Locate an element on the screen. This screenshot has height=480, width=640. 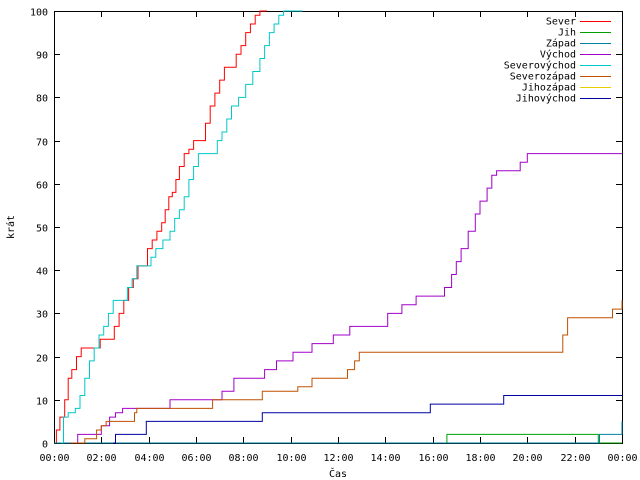
y-tick-label: 90 is located at coordinates (42, 56).